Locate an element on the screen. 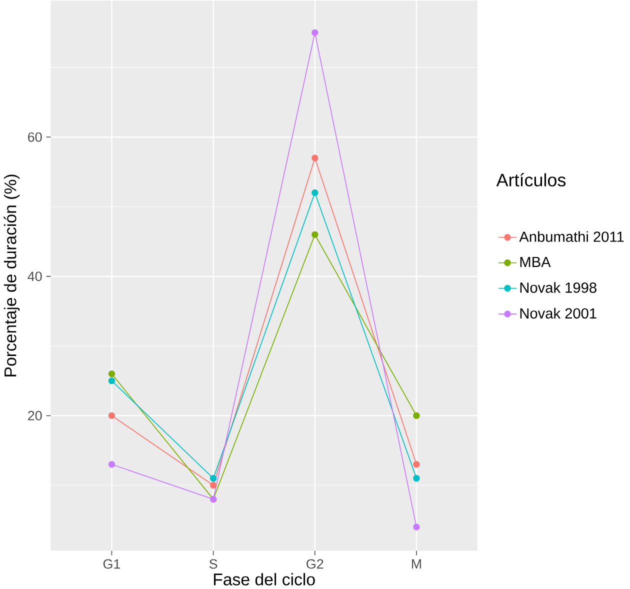 The width and height of the screenshot is (630, 589). x-tick-label: G1 is located at coordinates (111, 564).